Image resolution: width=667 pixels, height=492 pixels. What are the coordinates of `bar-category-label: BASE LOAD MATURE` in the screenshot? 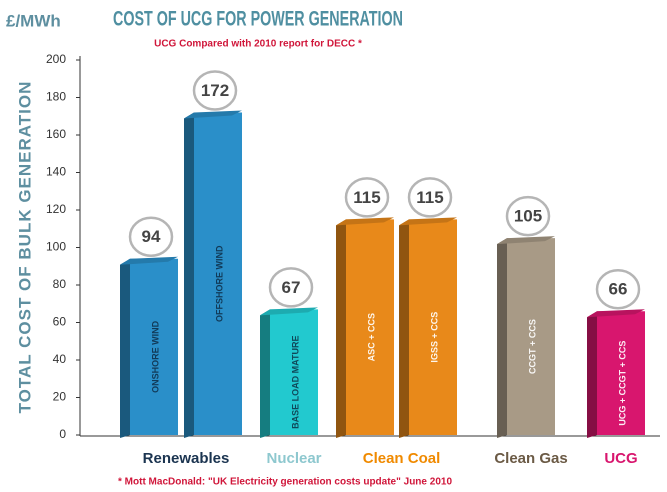 It's located at (295, 382).